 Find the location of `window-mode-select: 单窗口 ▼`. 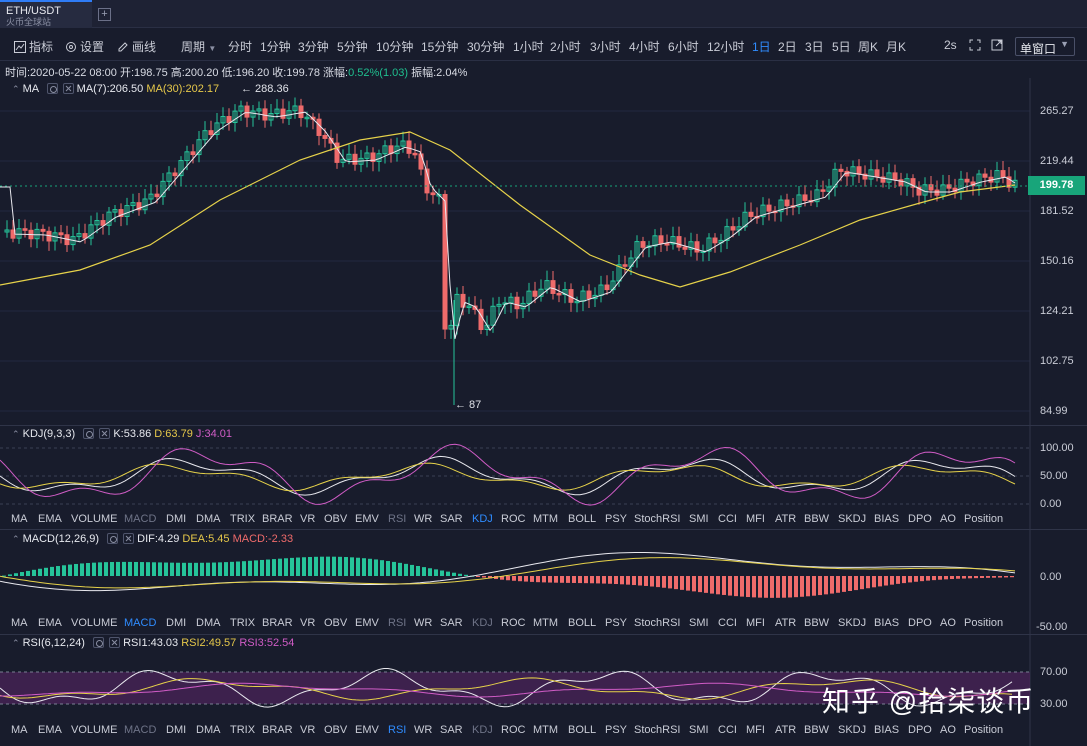

window-mode-select: 单窗口 ▼ is located at coordinates (1045, 46).